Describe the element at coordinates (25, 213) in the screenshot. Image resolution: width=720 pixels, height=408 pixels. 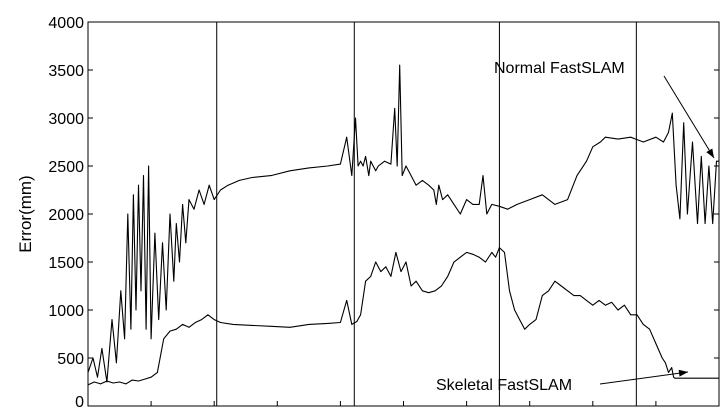
I see `y-axis-title: Error(mm)` at that location.